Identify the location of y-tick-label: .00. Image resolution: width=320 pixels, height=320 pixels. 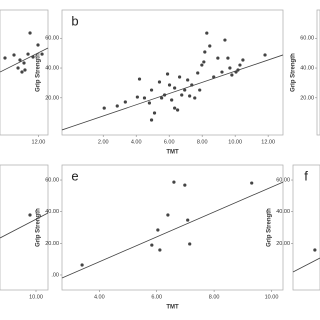
(55, 275).